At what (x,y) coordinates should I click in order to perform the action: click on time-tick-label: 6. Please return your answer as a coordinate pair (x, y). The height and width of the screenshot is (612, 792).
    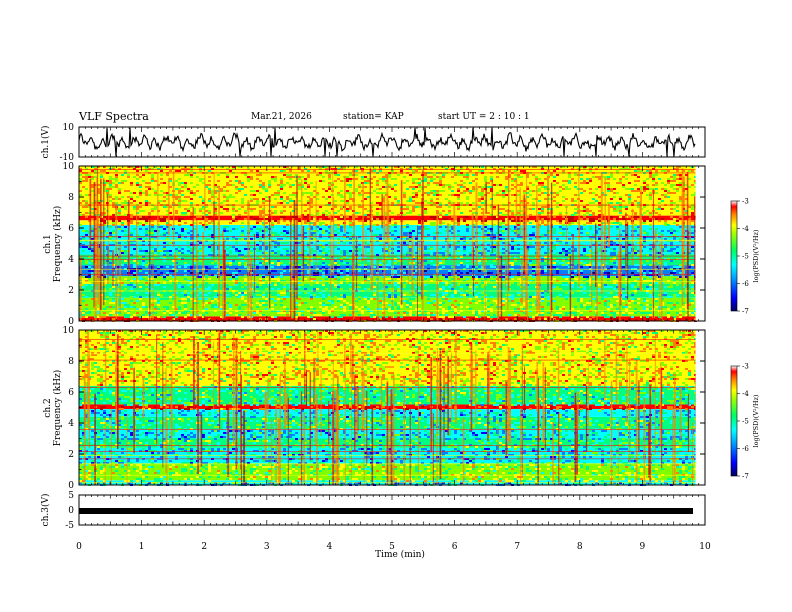
    Looking at the image, I should click on (455, 547).